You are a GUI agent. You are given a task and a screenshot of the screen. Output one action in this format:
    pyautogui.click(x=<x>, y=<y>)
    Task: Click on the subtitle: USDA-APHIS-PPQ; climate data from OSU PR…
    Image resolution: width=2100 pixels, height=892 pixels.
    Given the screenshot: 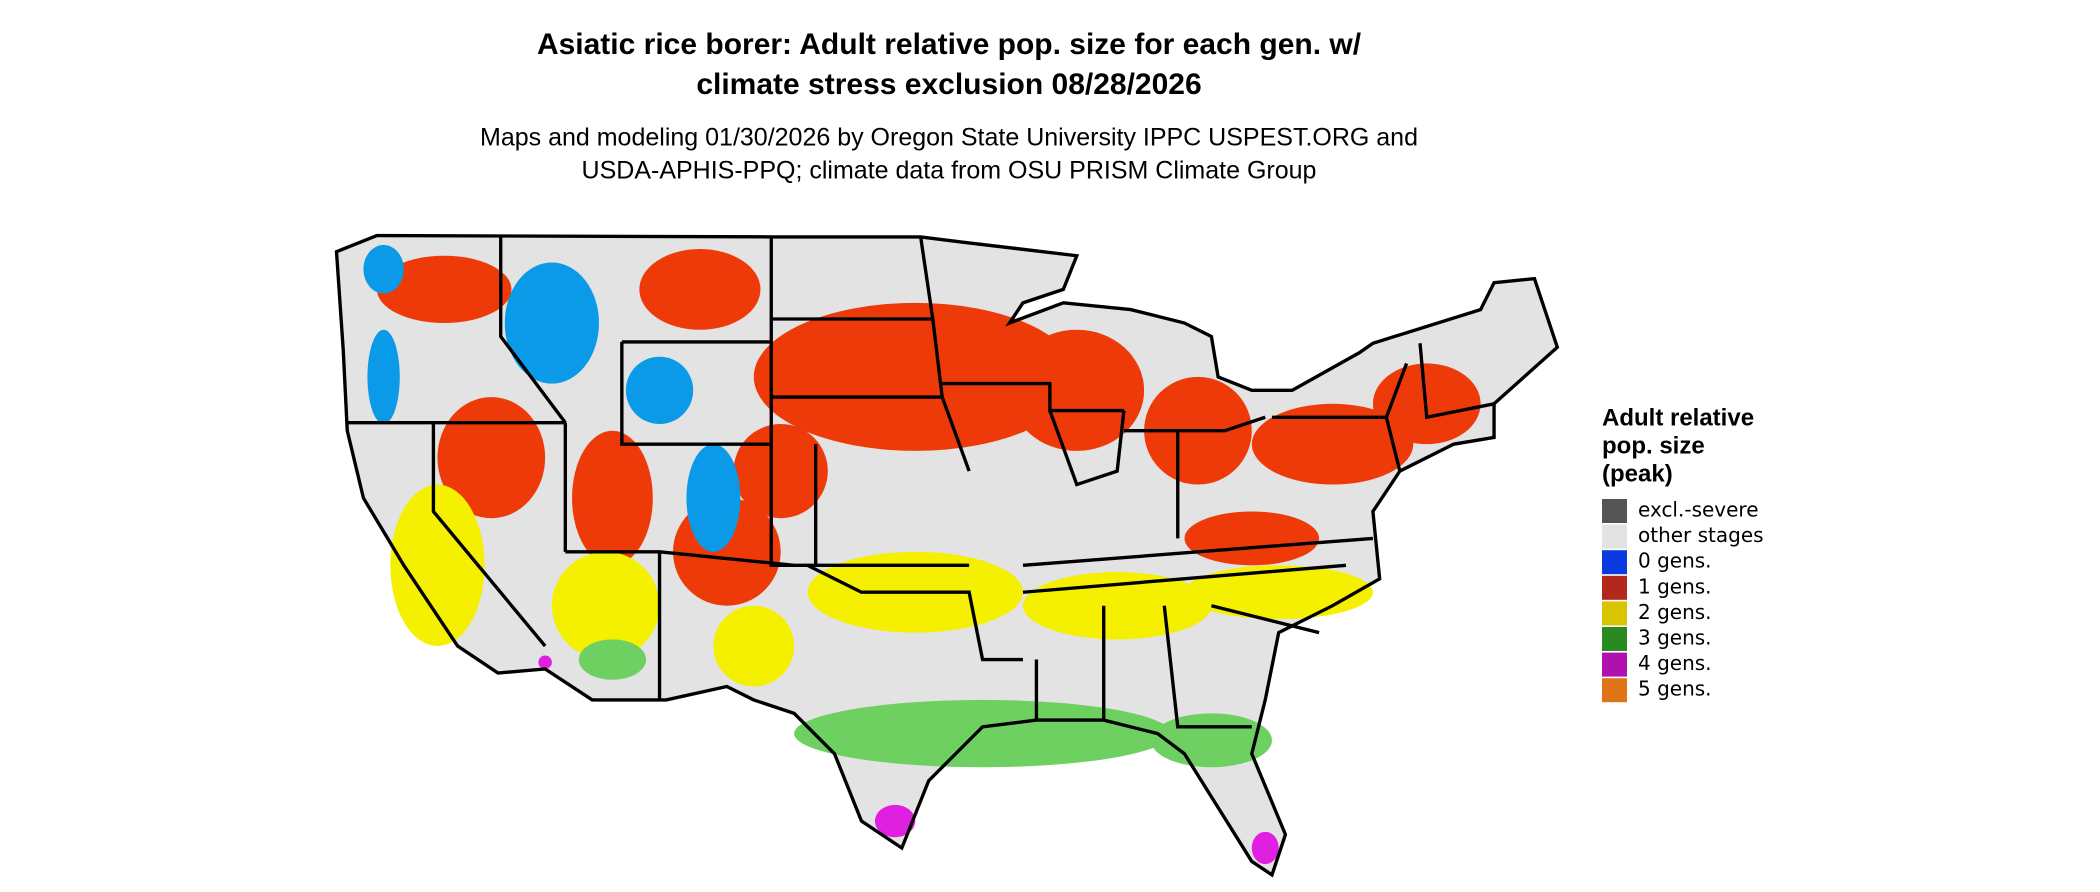 What is the action you would take?
    pyautogui.click(x=949, y=171)
    